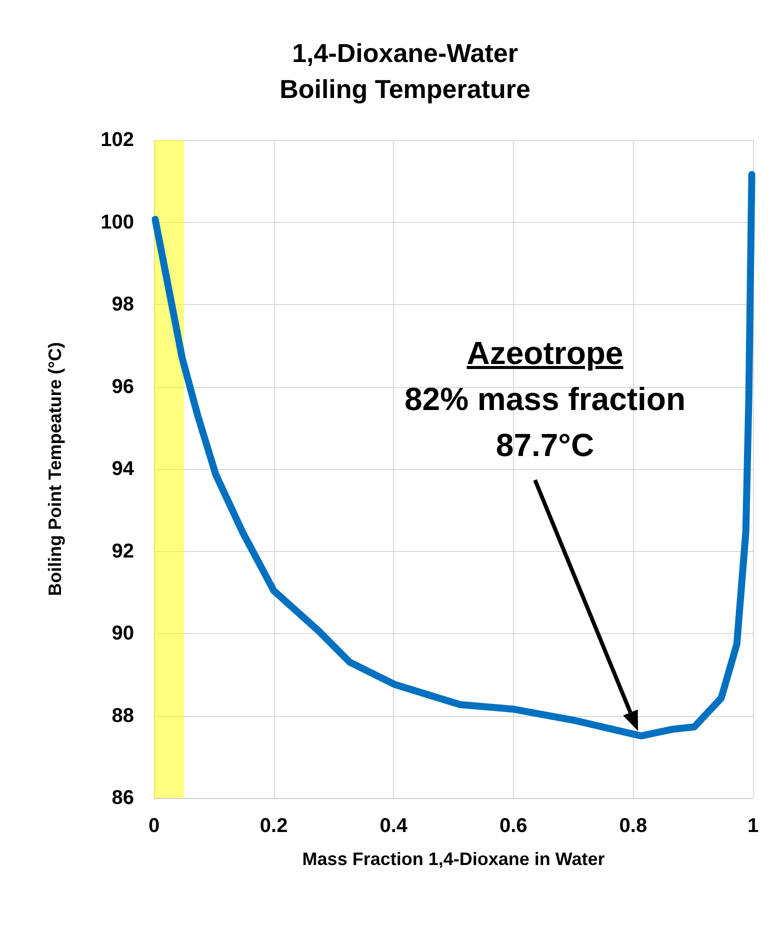 The image size is (782, 933). Describe the element at coordinates (55, 469) in the screenshot. I see `y-axis-title: Boiling Point Tempeature (°C)` at that location.